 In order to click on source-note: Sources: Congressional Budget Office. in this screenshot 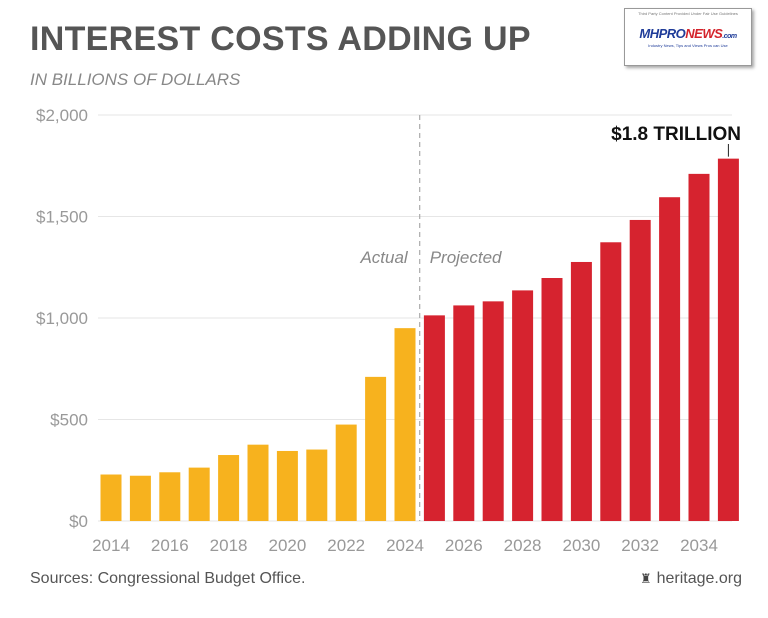, I will do `click(167, 579)`.